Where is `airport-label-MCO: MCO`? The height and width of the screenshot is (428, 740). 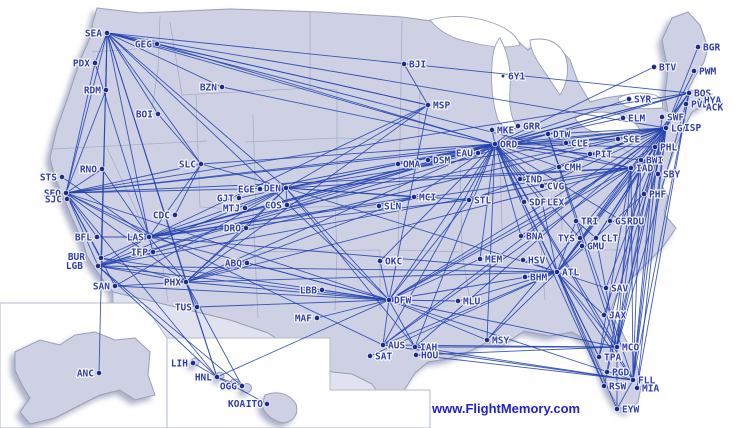 airport-label-MCO: MCO is located at coordinates (630, 348).